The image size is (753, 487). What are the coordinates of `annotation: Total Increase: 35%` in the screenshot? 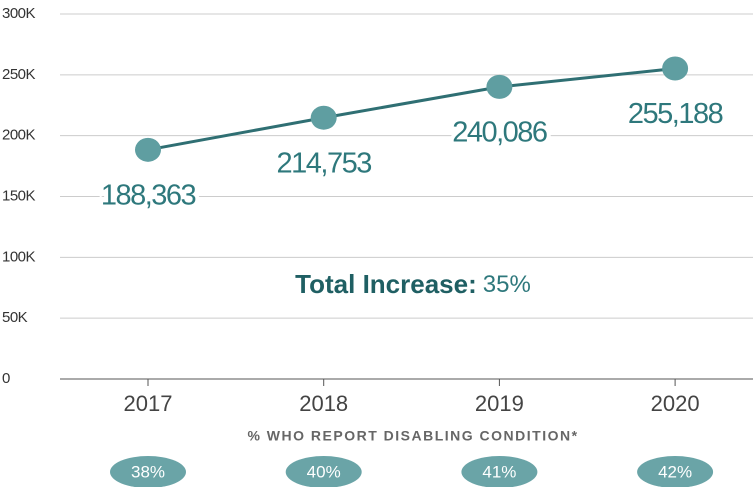 It's located at (413, 284).